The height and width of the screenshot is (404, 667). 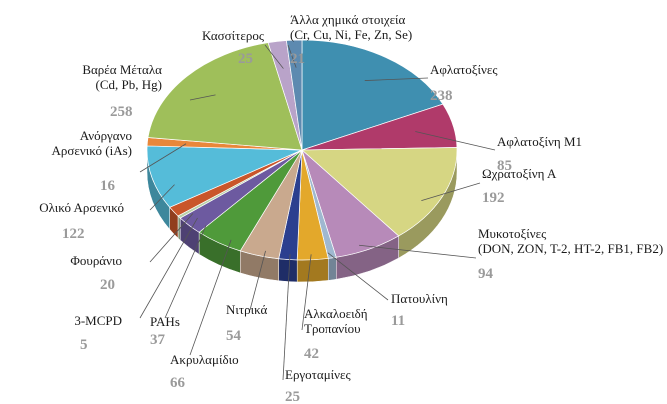 I want to click on value-label: 258, so click(x=121, y=112).